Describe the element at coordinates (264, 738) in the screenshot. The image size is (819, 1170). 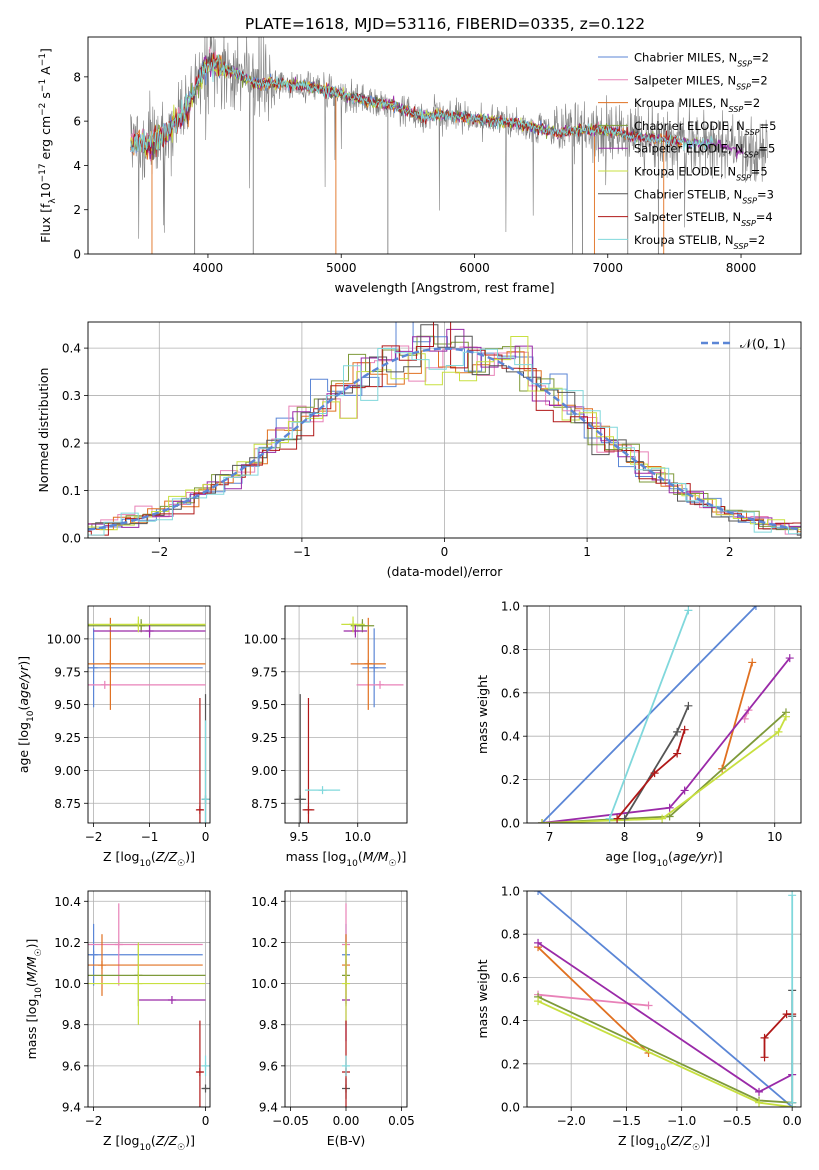
I see `y-tick-label: 9.25` at that location.